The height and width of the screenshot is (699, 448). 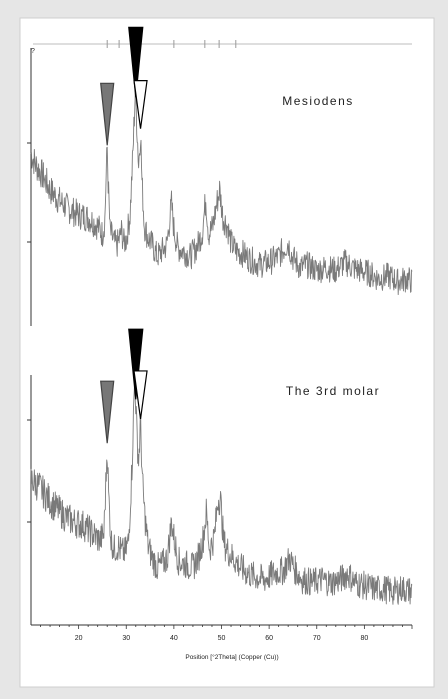 I want to click on top-axis, so click(x=222, y=44).